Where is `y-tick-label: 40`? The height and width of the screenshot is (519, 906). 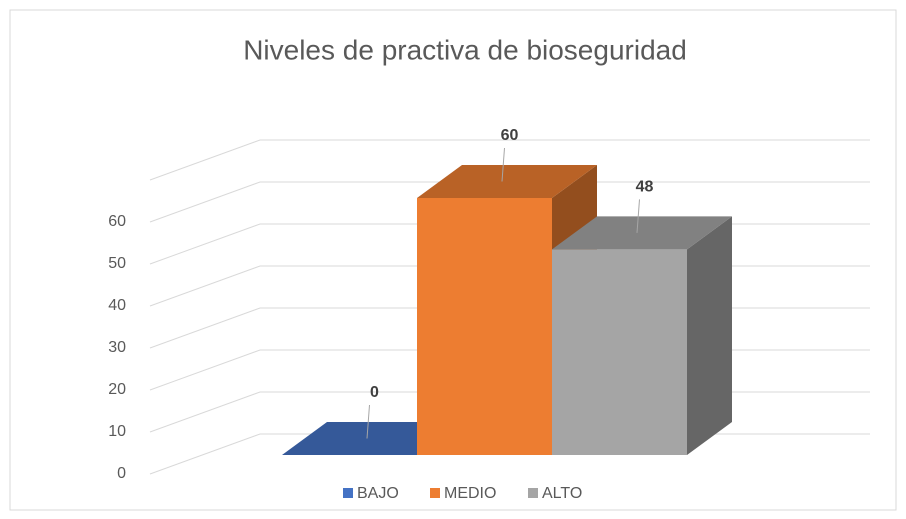
y-tick-label: 40 is located at coordinates (117, 305).